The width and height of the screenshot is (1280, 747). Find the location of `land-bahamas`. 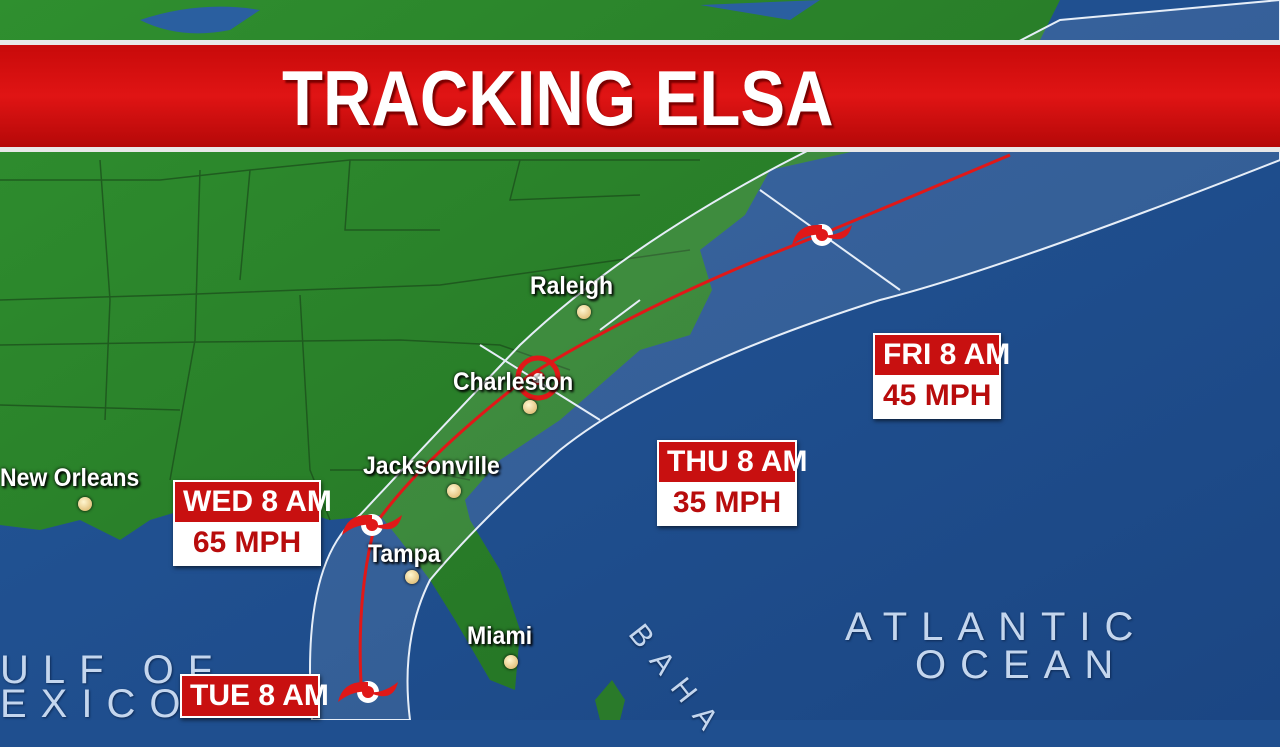

land-bahamas is located at coordinates (610, 700).